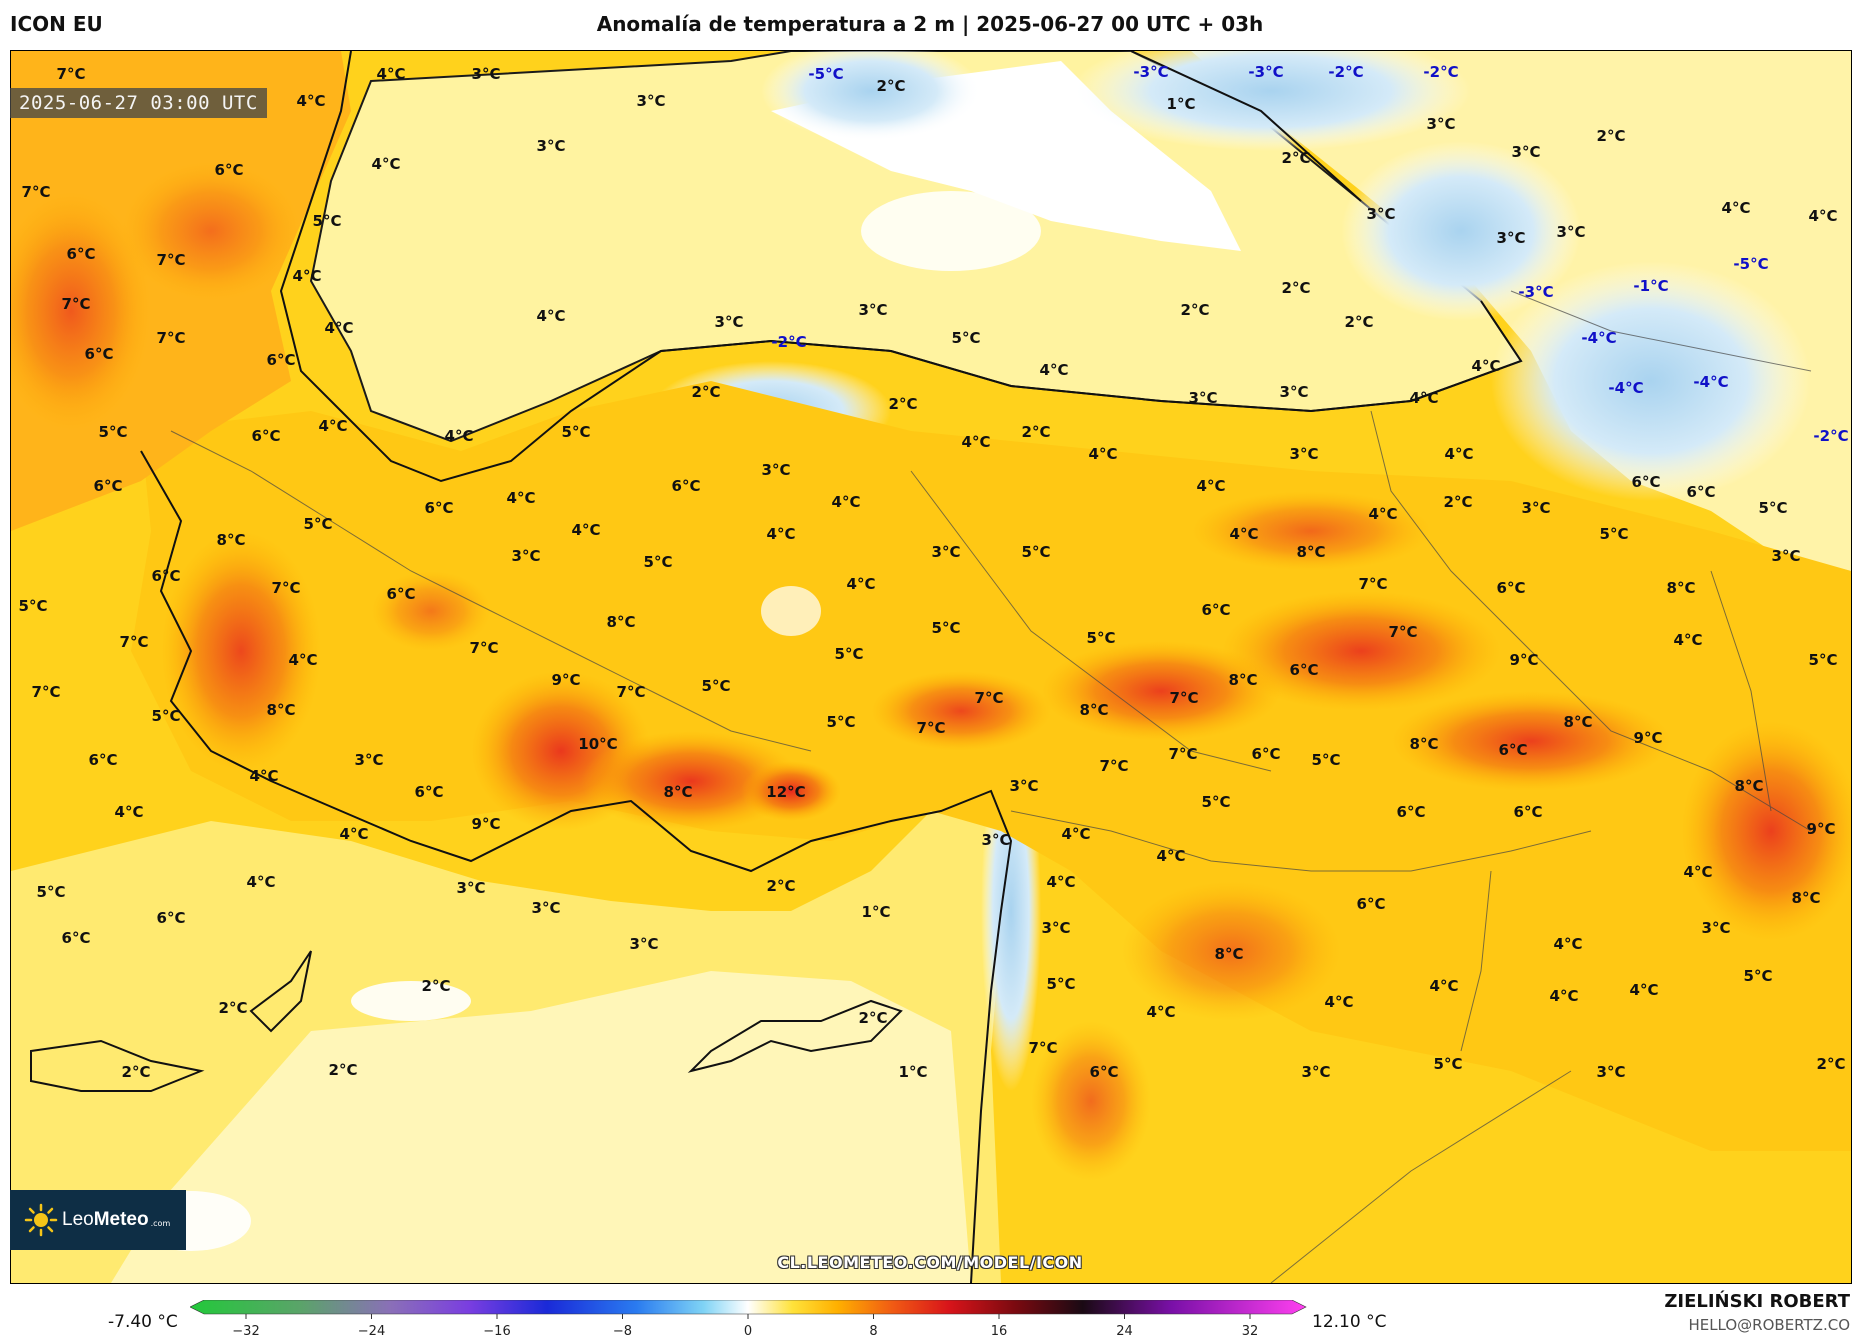 This screenshot has width=1860, height=1340. Describe the element at coordinates (999, 1331) in the screenshot. I see `colorbar-tick-label: 16` at that location.